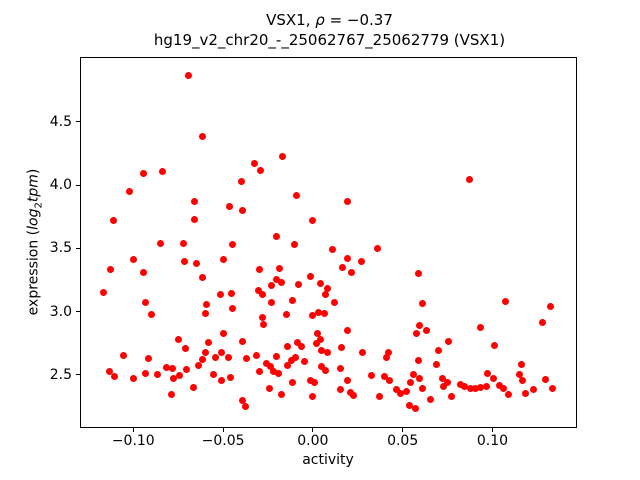  What do you see at coordinates (133, 441) in the screenshot?
I see `x-tick-label: −0.10` at bounding box center [133, 441].